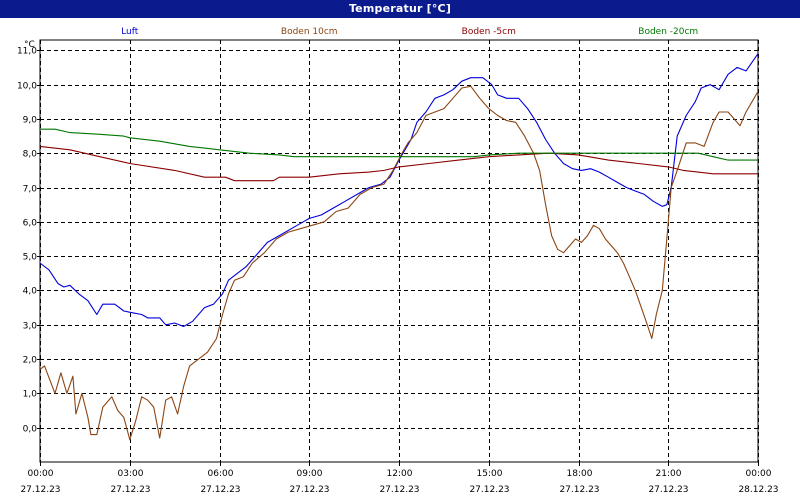 This screenshot has width=800, height=500. Describe the element at coordinates (30, 121) in the screenshot. I see `y-tick-label: 9,0` at that location.